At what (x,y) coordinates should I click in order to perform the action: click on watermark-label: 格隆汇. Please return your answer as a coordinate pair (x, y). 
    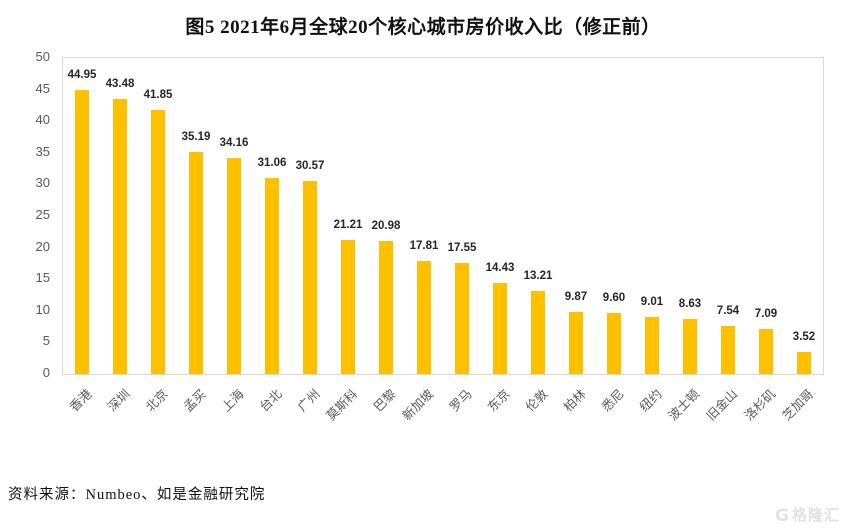
    Looking at the image, I should click on (815, 516).